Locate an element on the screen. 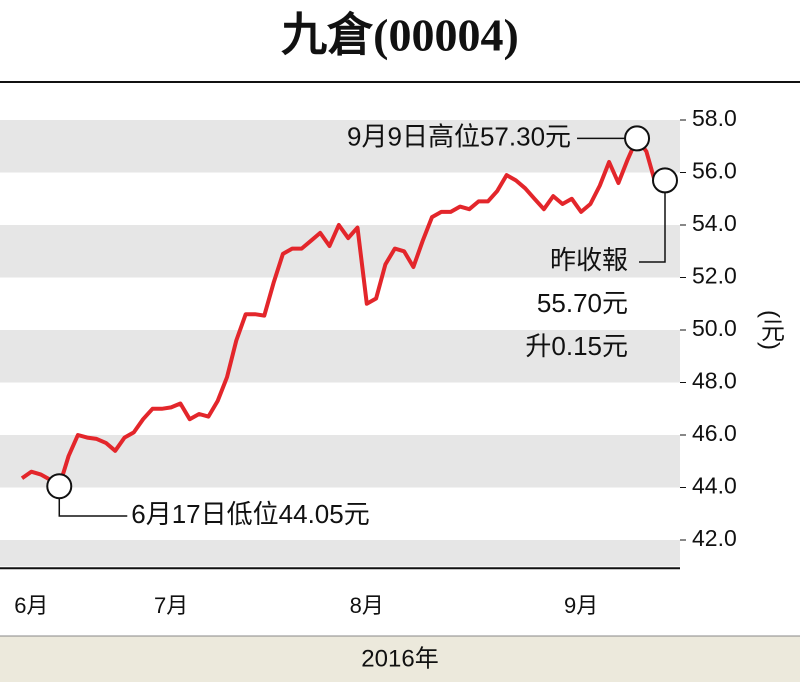  x-tick-label: 7月 is located at coordinates (171, 605).